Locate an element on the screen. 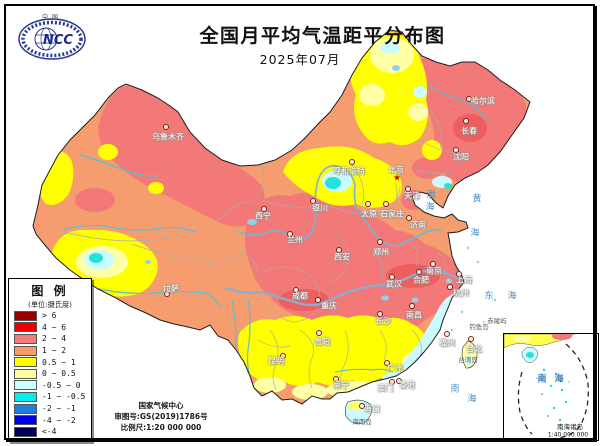 This screenshot has height=446, width=600. legend-label: 2 ~ 4 is located at coordinates (54, 339).